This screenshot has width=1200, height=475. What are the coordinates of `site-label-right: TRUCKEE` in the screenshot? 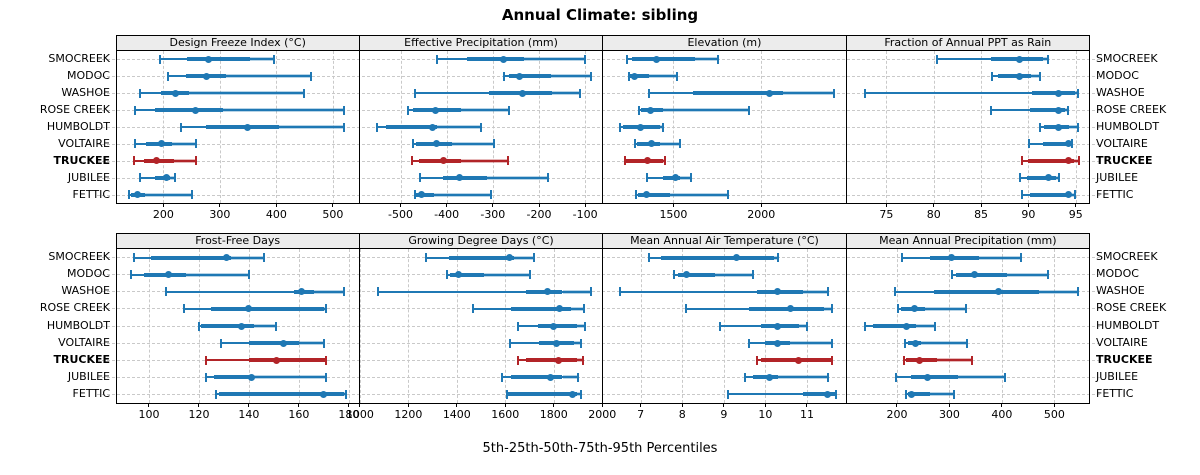 It's located at (1124, 359).